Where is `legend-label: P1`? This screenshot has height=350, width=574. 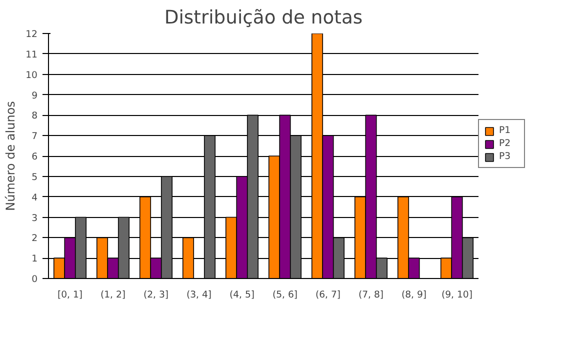 legend-label: P1 is located at coordinates (505, 130).